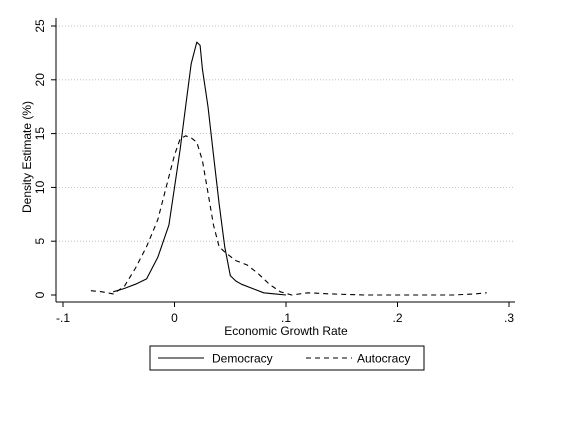  Describe the element at coordinates (40, 294) in the screenshot. I see `y-tick-label: 0` at that location.